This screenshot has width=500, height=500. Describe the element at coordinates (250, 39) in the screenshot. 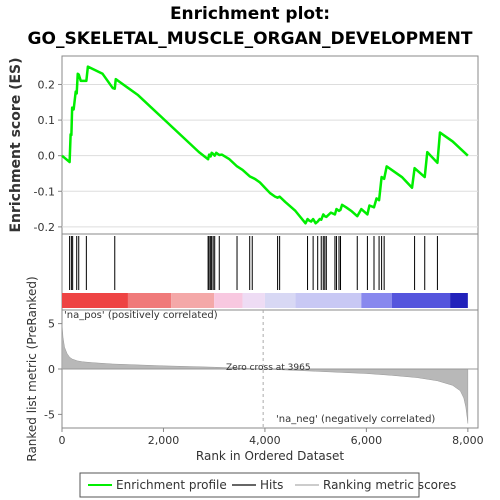

I see `chart-title-line2: GO_SKELETAL_MUSCLE_ORGAN_DEVELOPMENT` at that location.